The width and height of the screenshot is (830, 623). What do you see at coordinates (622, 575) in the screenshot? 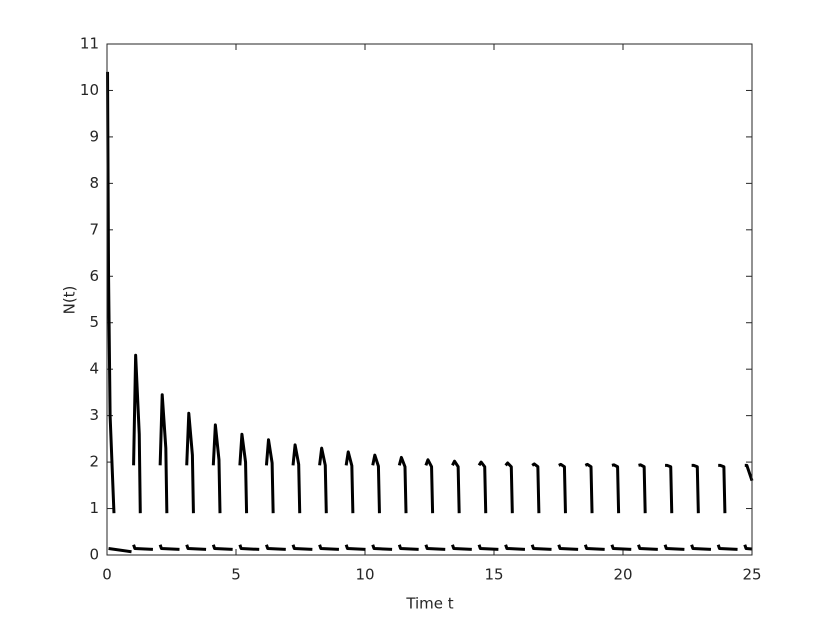
I see `x-tick-label: 20` at bounding box center [622, 575].